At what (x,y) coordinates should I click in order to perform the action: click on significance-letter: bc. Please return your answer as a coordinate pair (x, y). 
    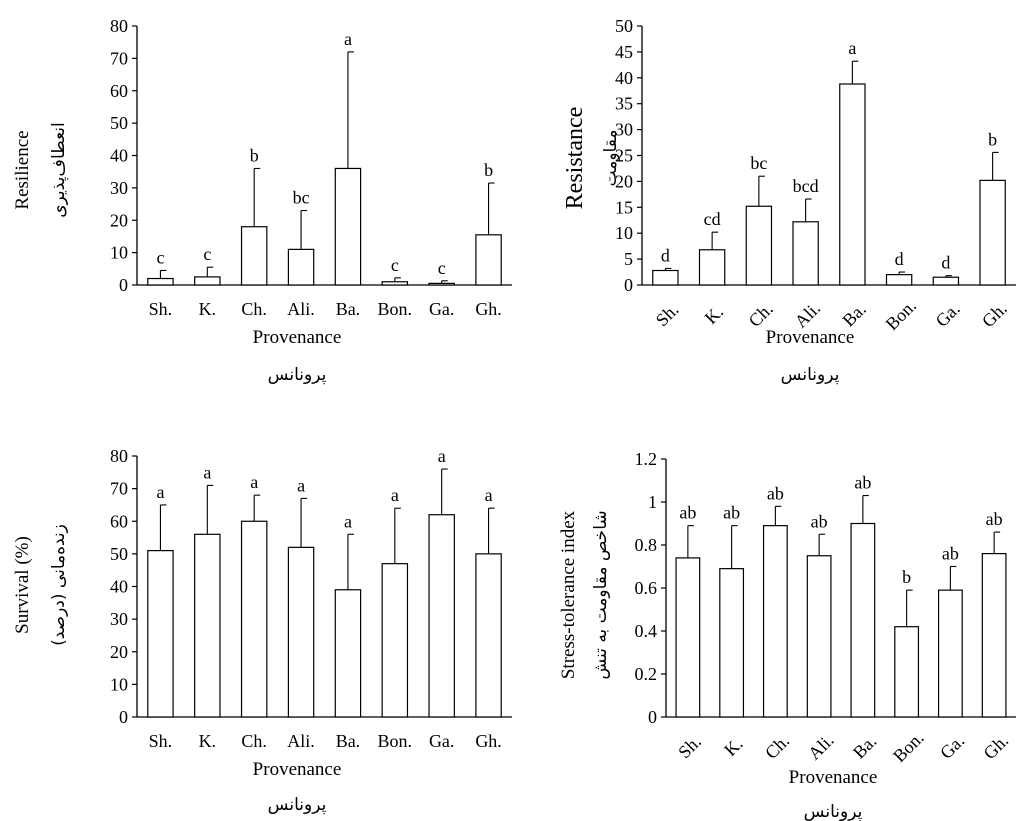
    Looking at the image, I should click on (301, 198).